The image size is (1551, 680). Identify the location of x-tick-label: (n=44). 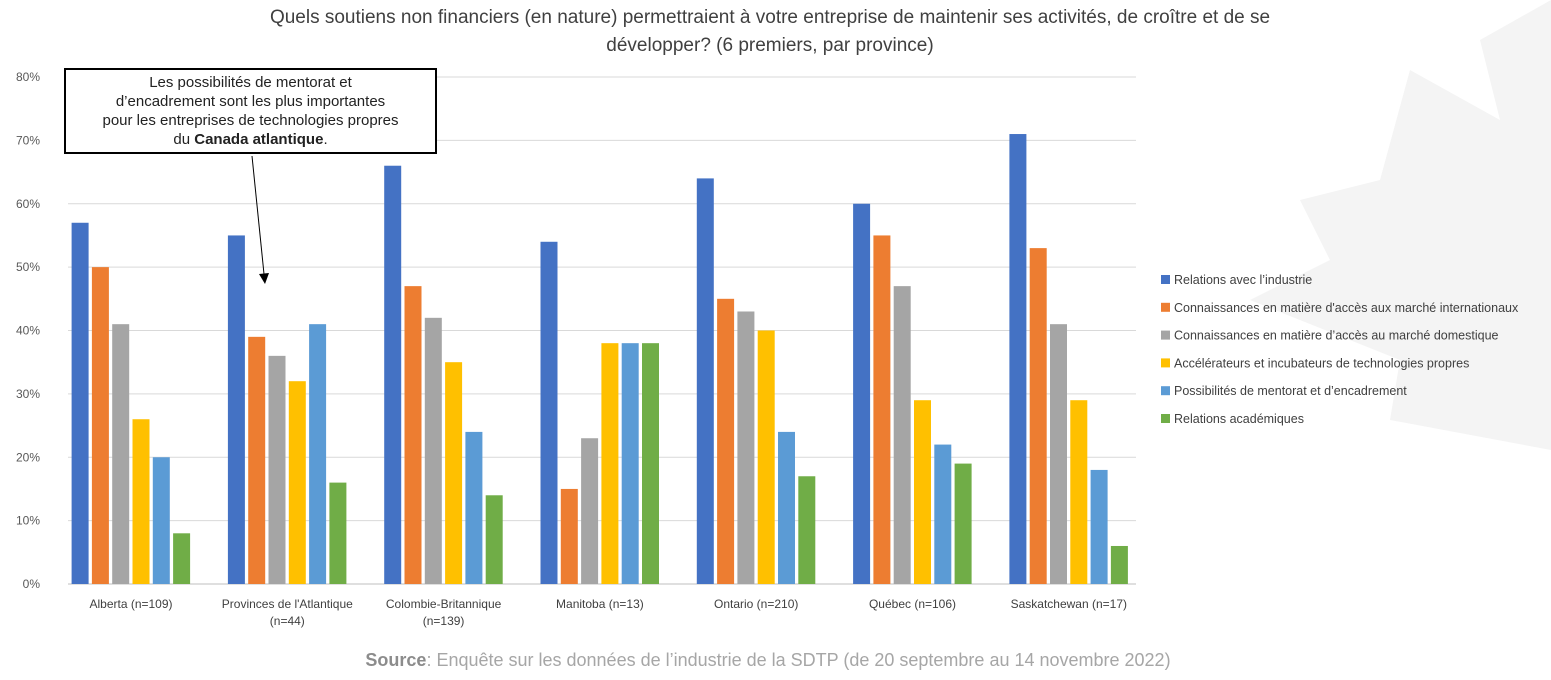
(287, 621).